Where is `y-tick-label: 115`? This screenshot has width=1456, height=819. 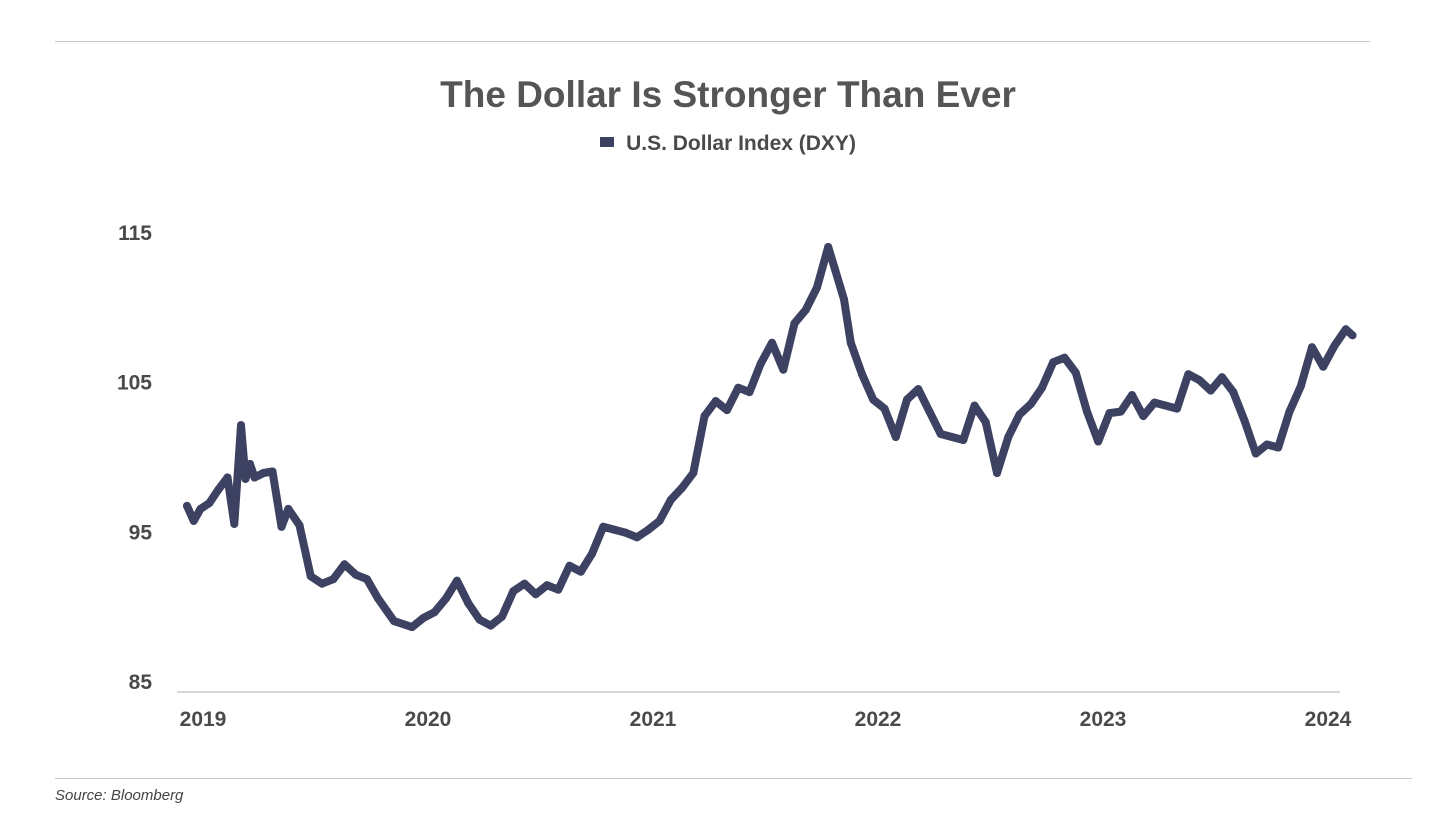
y-tick-label: 115 is located at coordinates (135, 233).